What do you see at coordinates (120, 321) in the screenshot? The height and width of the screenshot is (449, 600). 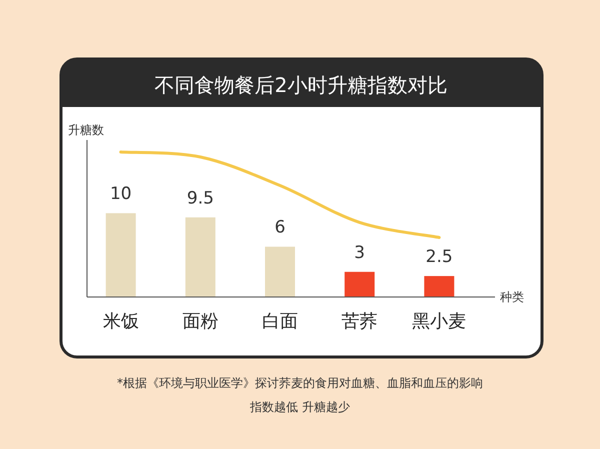 I see `x-tick-label: 米饭` at bounding box center [120, 321].